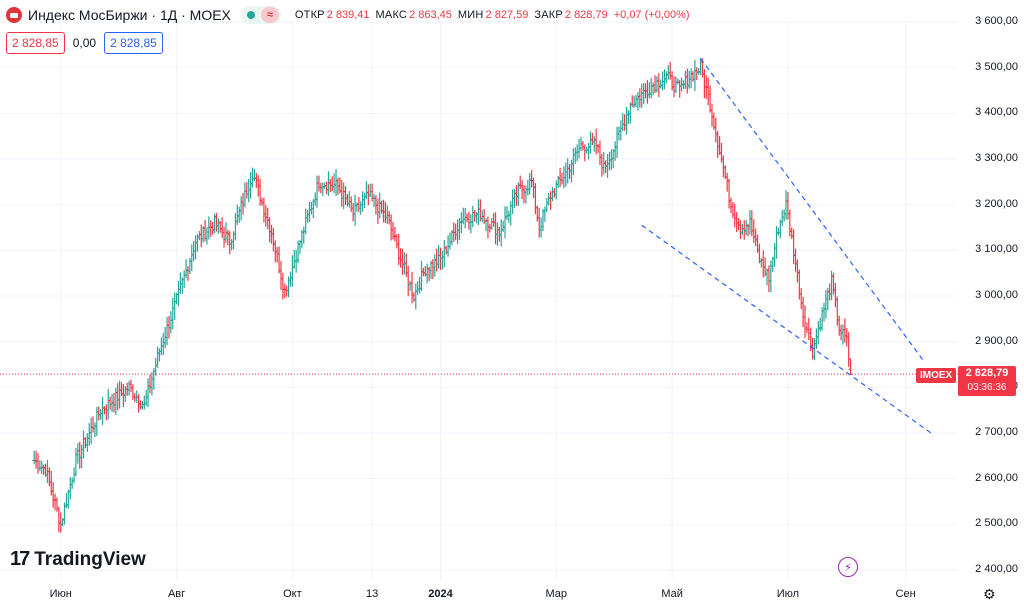 The width and height of the screenshot is (1024, 606). I want to click on high-label: МАКС, so click(391, 15).